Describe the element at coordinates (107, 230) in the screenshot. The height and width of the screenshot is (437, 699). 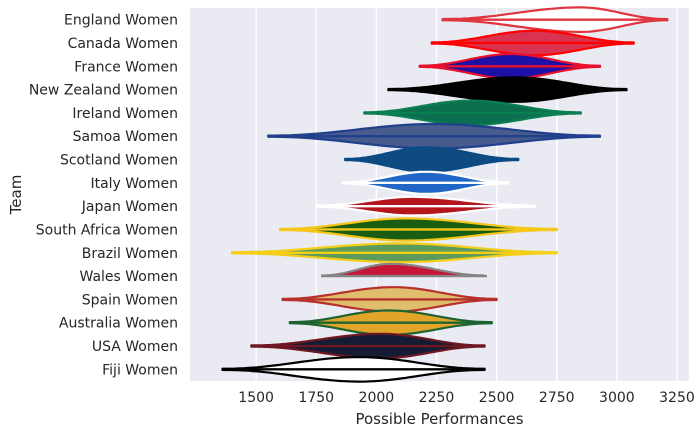
I see `y-tick-label-9: South Africa Women` at that location.